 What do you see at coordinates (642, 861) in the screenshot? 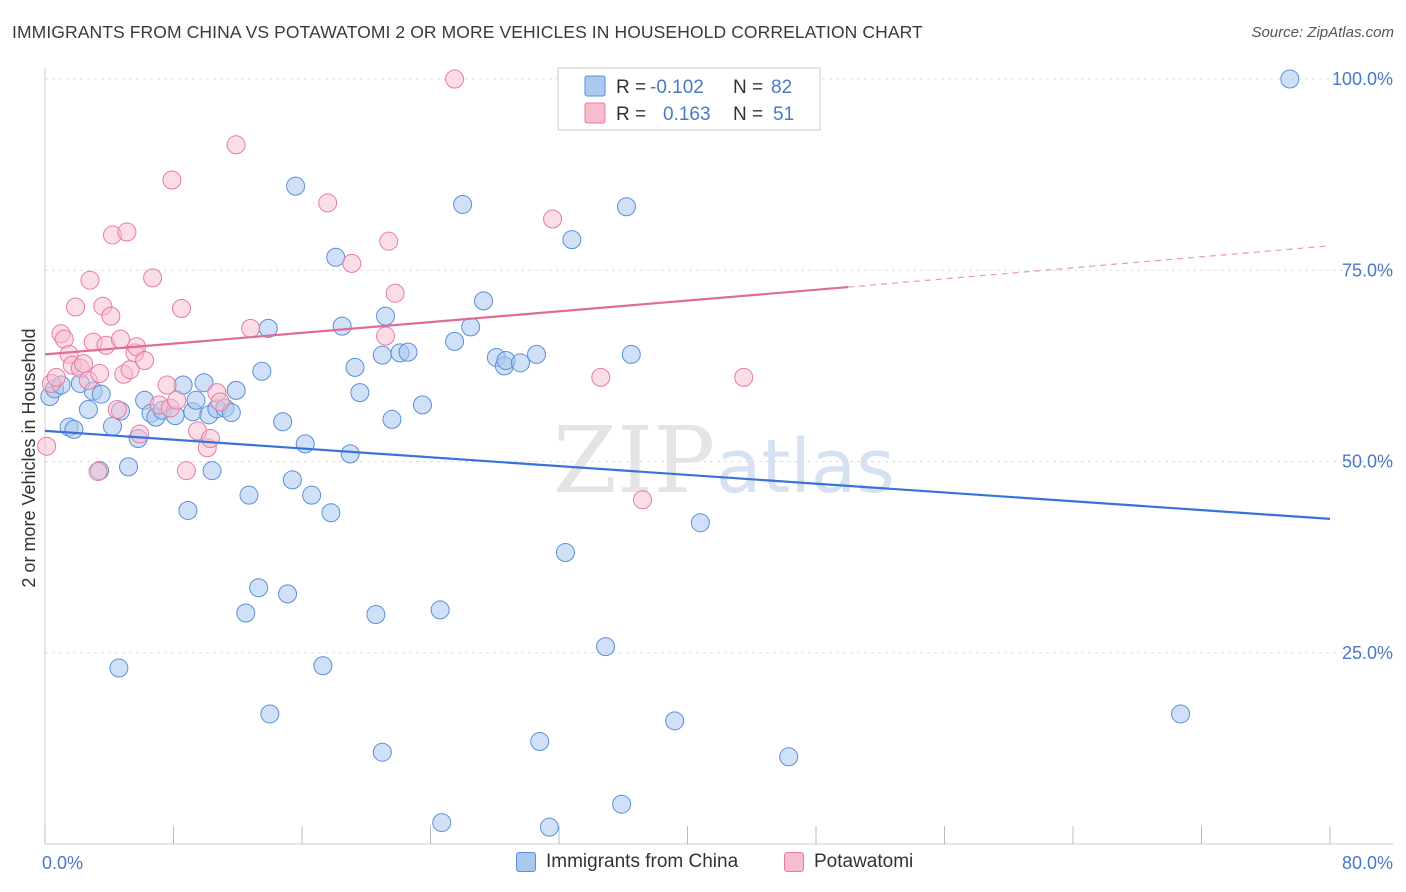
I see `bottom-legend-label-china: Immigrants from China` at bounding box center [642, 861].